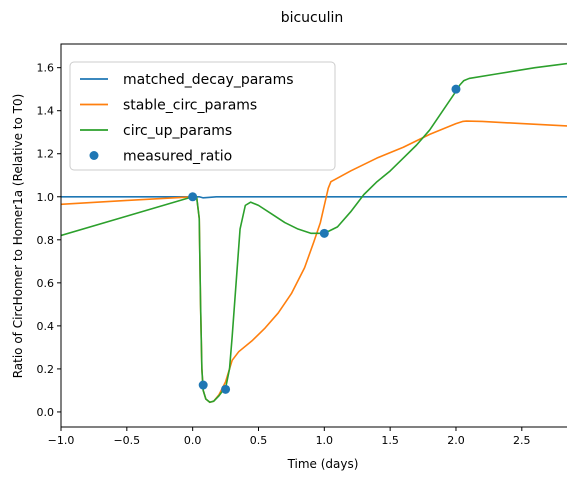  I want to click on y-tick-label: 0.2, so click(46, 369).